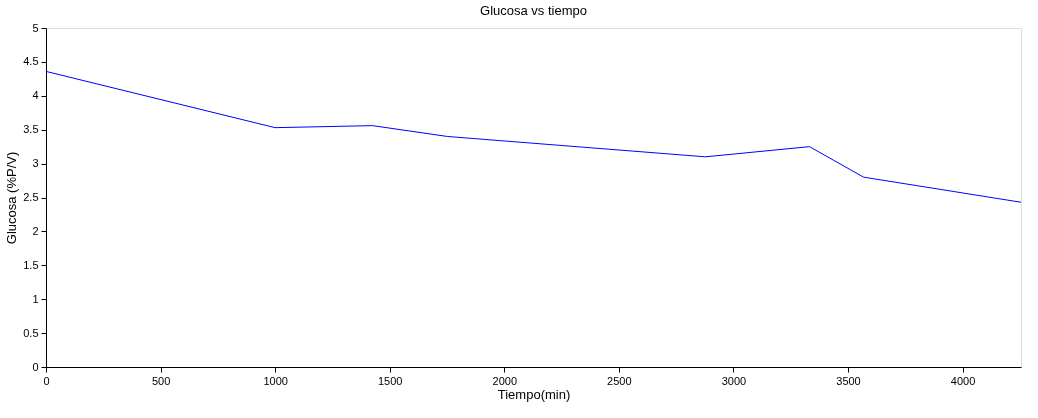 Image resolution: width=1038 pixels, height=418 pixels. Describe the element at coordinates (963, 380) in the screenshot. I see `x-tick-label: 4000` at that location.